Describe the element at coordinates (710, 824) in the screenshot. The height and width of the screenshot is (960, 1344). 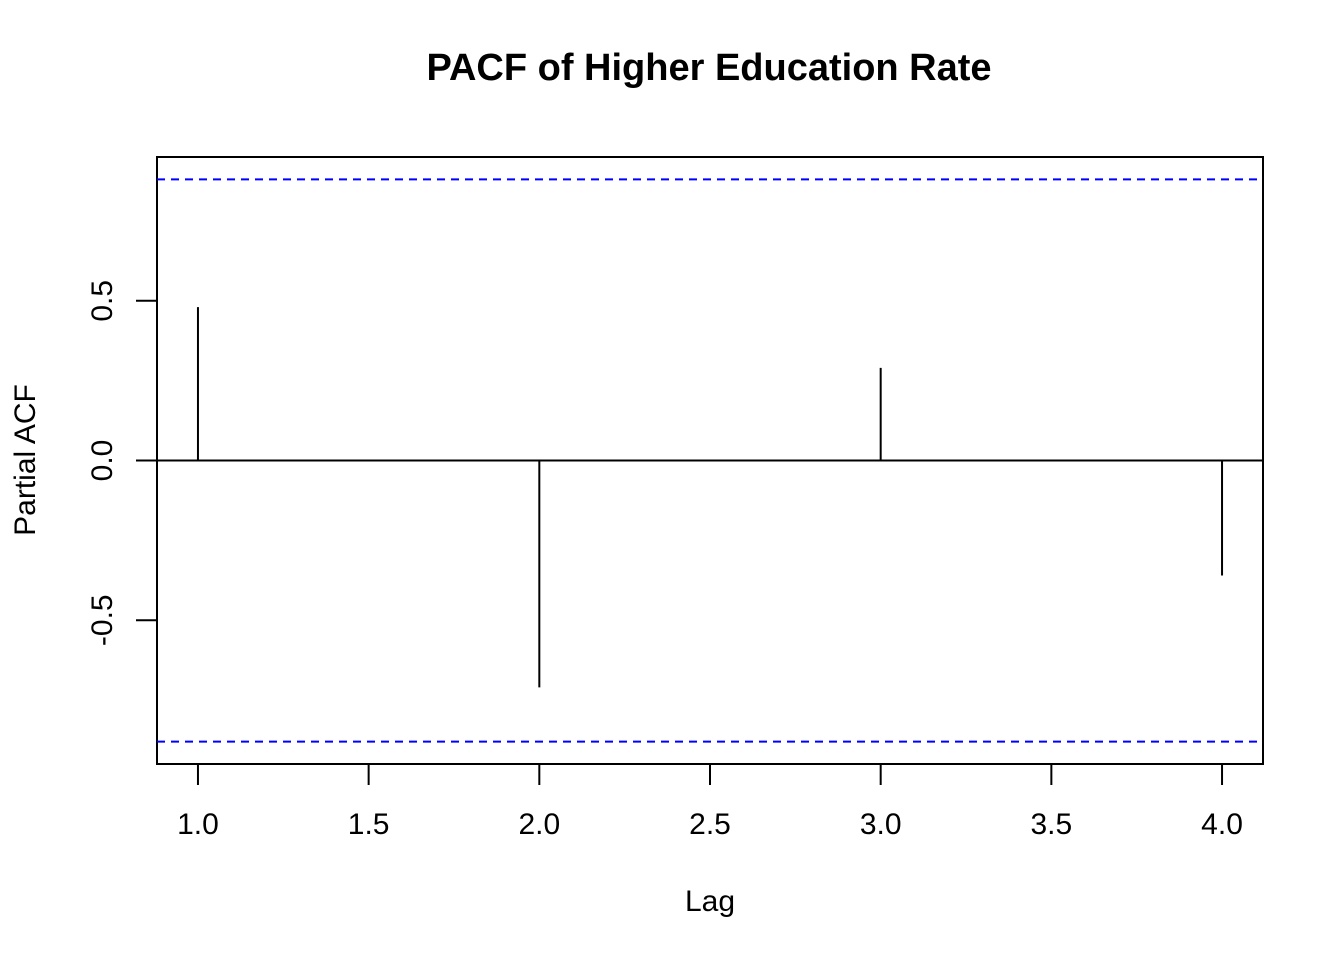
I see `x-tick-label: 2.5` at that location.